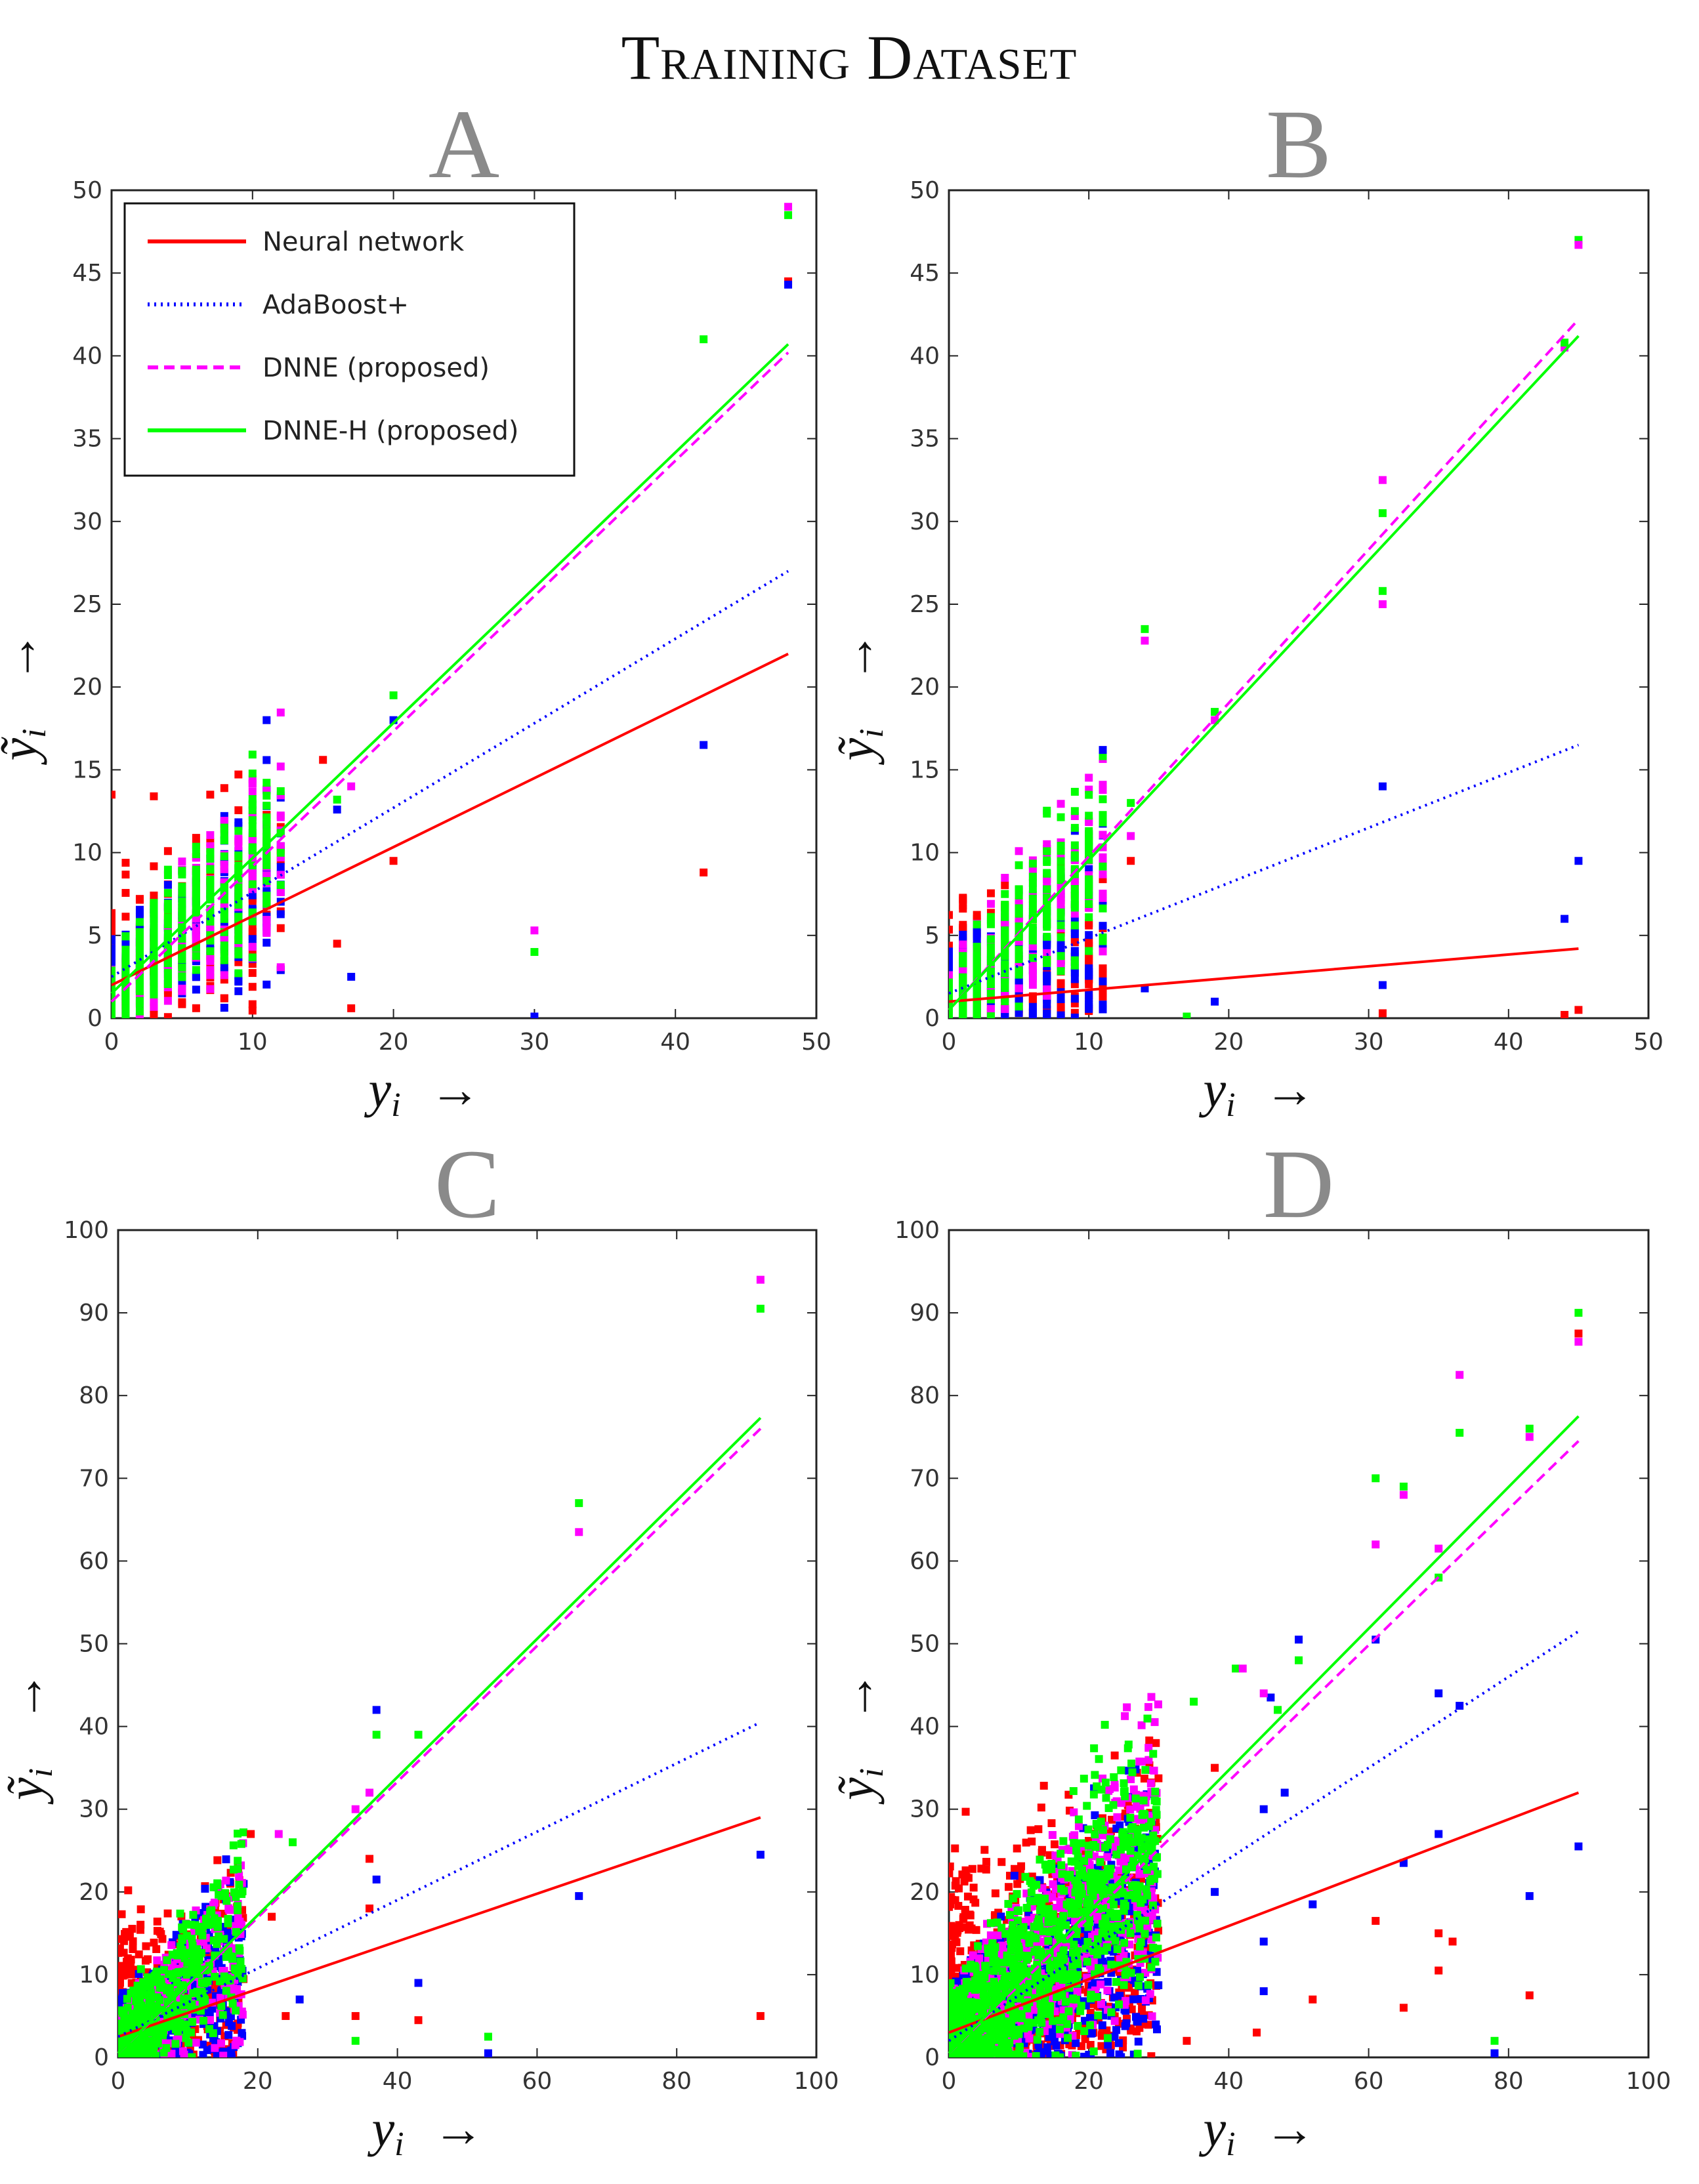  Describe the element at coordinates (450, 819) in the screenshot. I see `fit-line-nn` at that location.